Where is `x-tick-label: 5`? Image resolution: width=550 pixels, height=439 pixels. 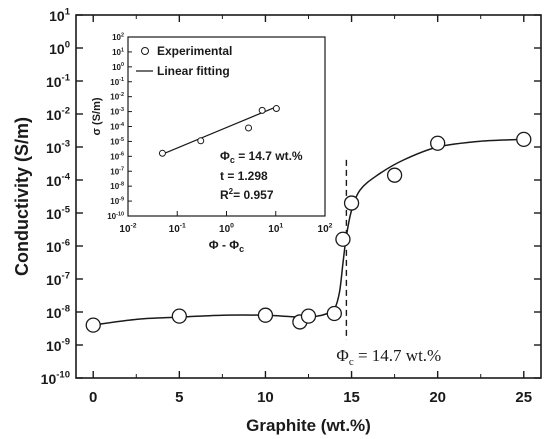 x-tick-label: 5 is located at coordinates (179, 397).